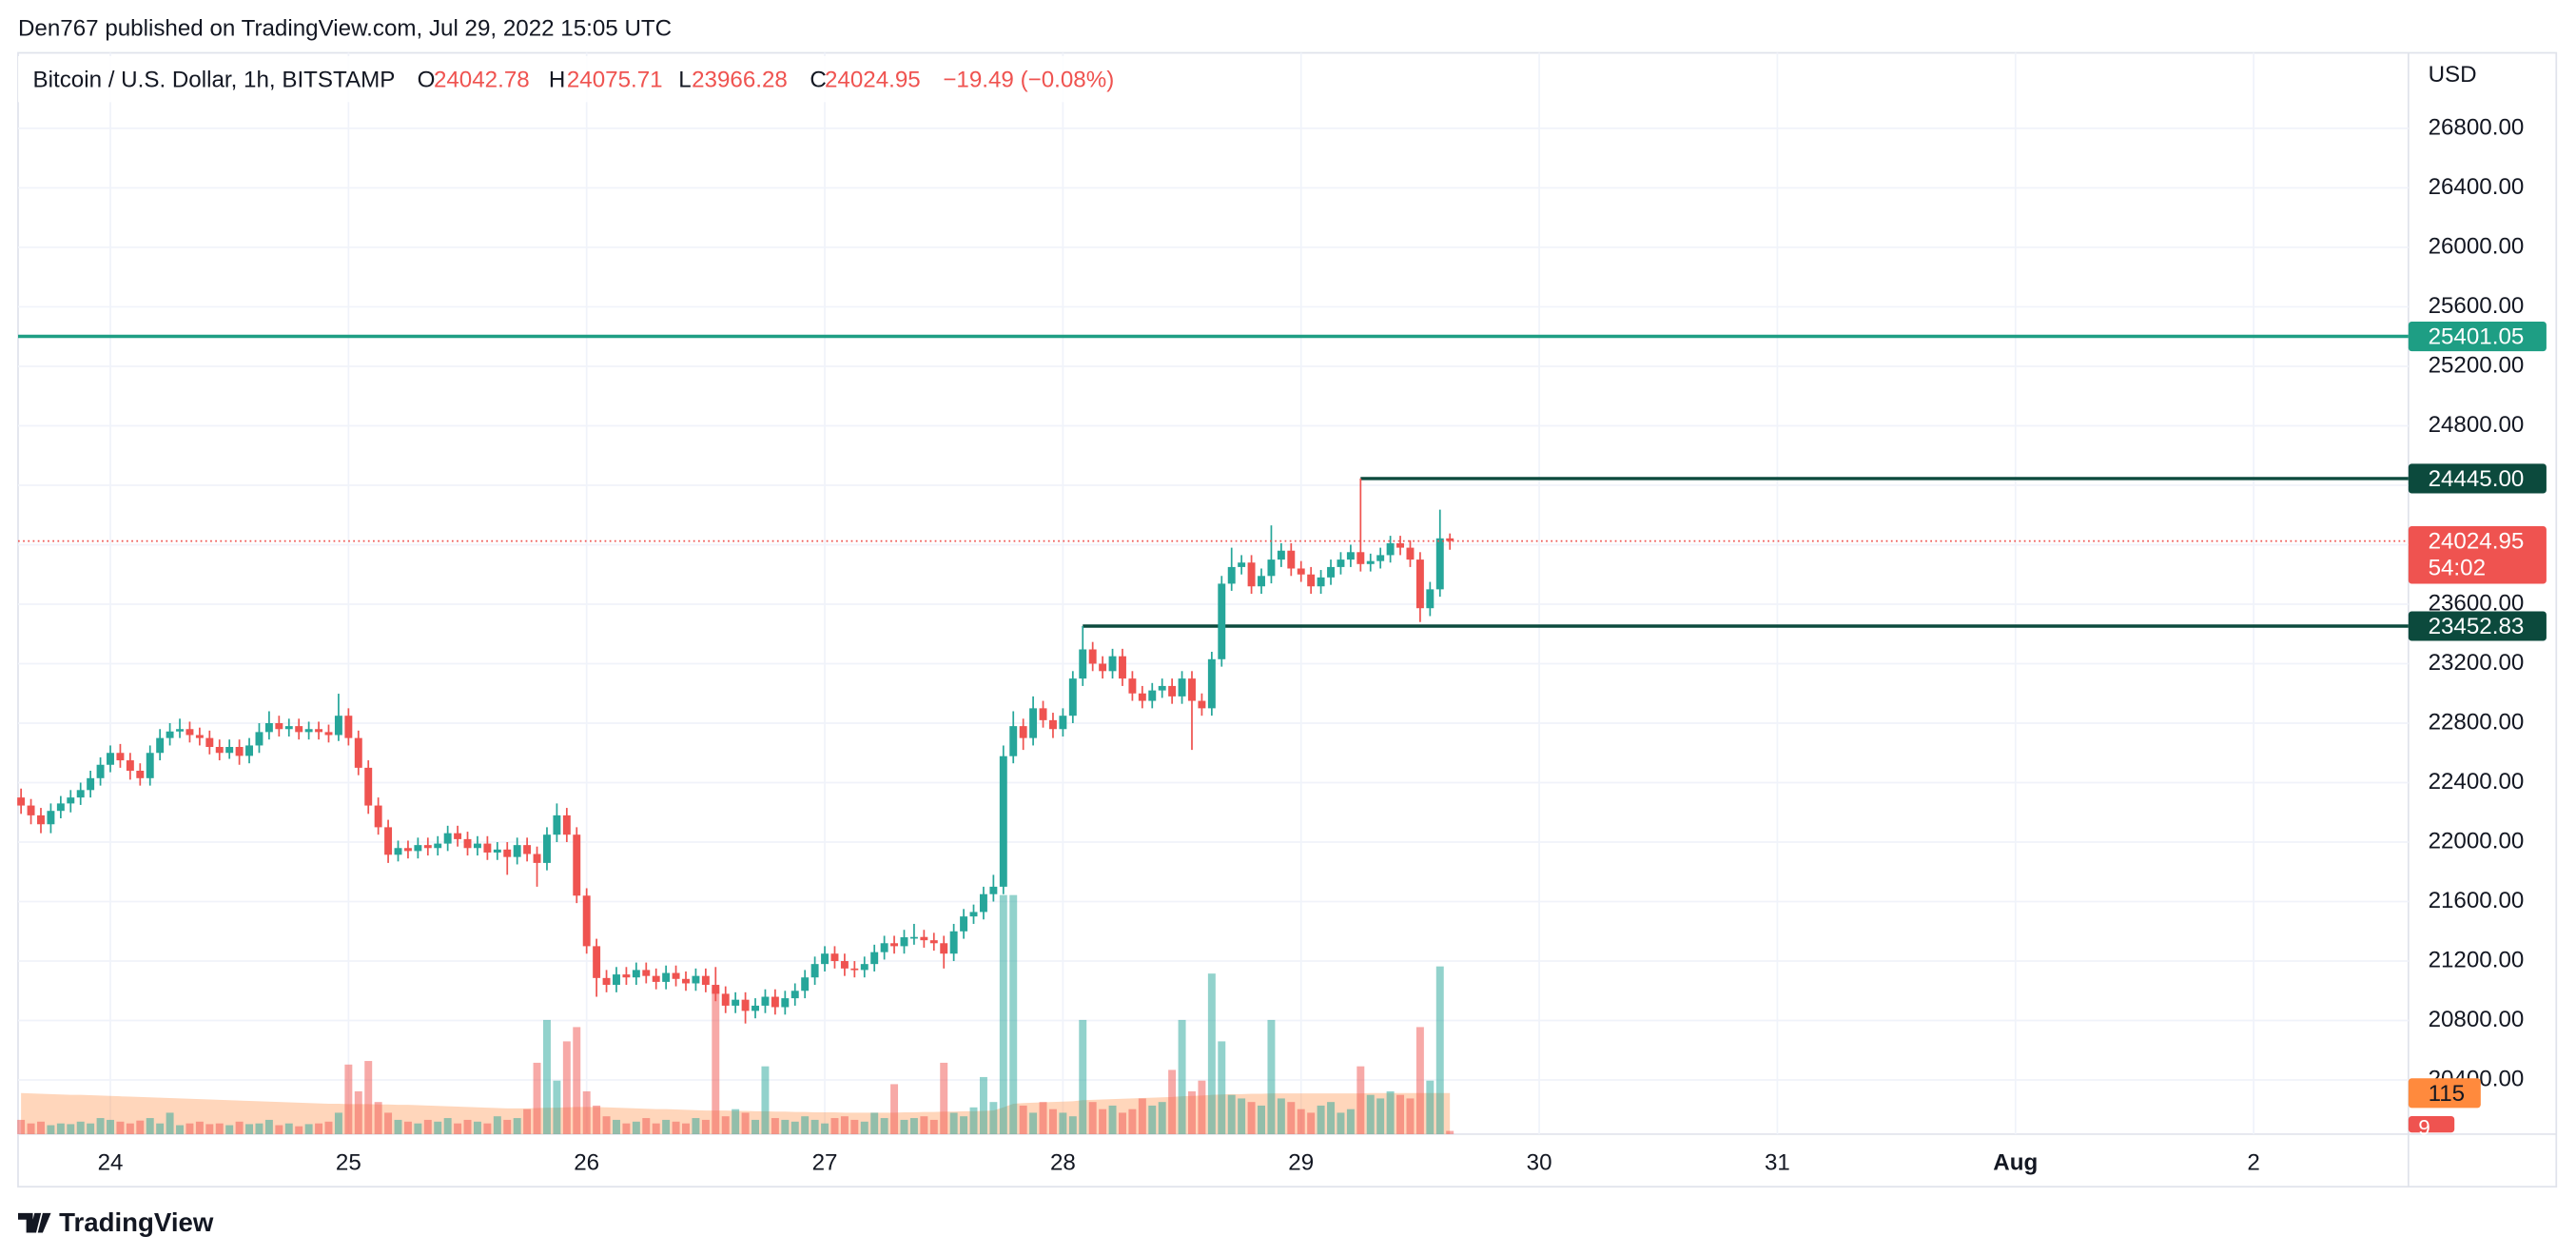 The width and height of the screenshot is (2576, 1256). Describe the element at coordinates (215, 79) in the screenshot. I see `symbol-title: Bitcoin / U.S. Dollar, 1h, BITSTAMP` at that location.